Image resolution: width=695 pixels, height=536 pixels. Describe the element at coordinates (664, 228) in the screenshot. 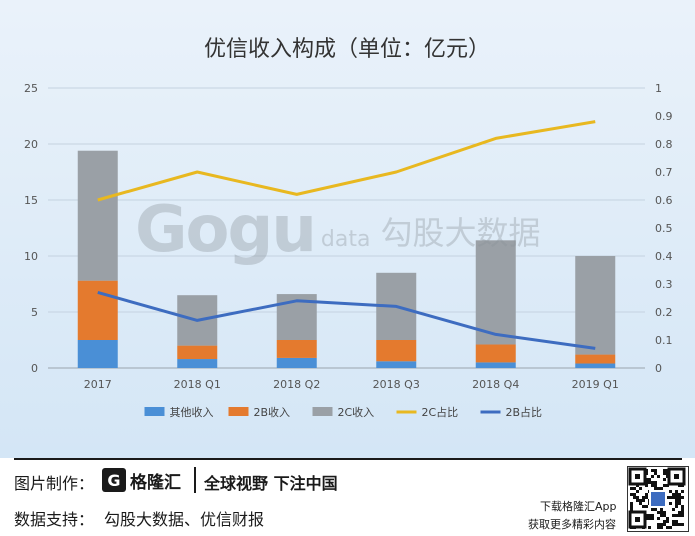

I see `y2-tick-label: 0.5` at that location.